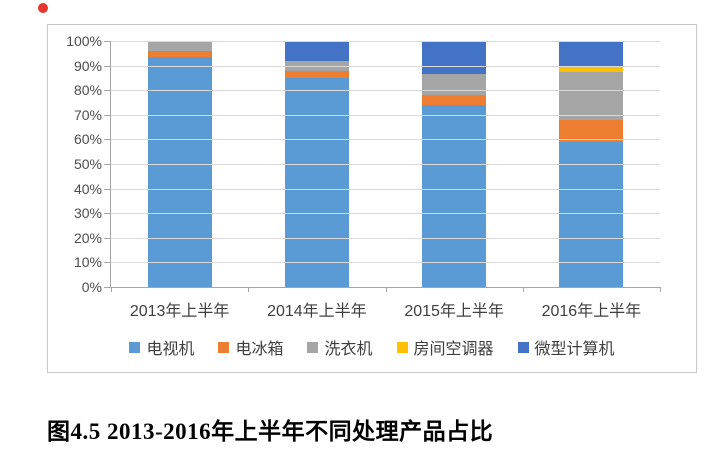  I want to click on y-axis-label: 70%, so click(87, 114).